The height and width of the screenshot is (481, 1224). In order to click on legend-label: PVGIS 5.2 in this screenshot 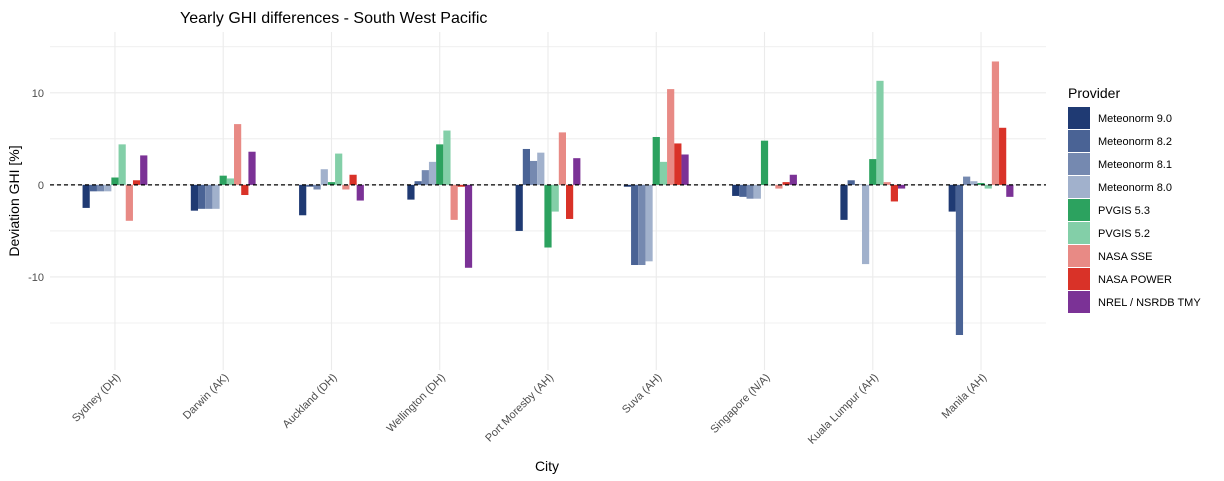, I will do `click(1124, 234)`.